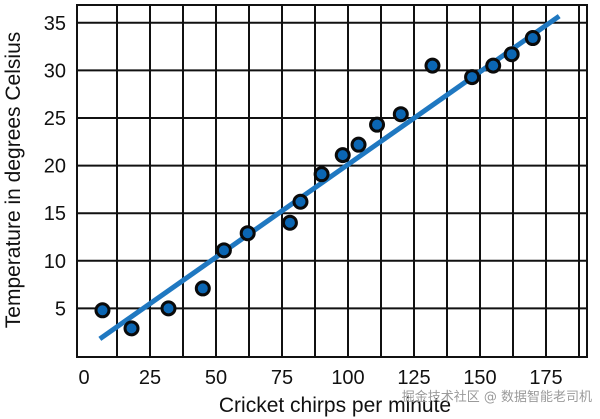 The width and height of the screenshot is (600, 419). Describe the element at coordinates (545, 378) in the screenshot. I see `x-tick-label: 175` at that location.